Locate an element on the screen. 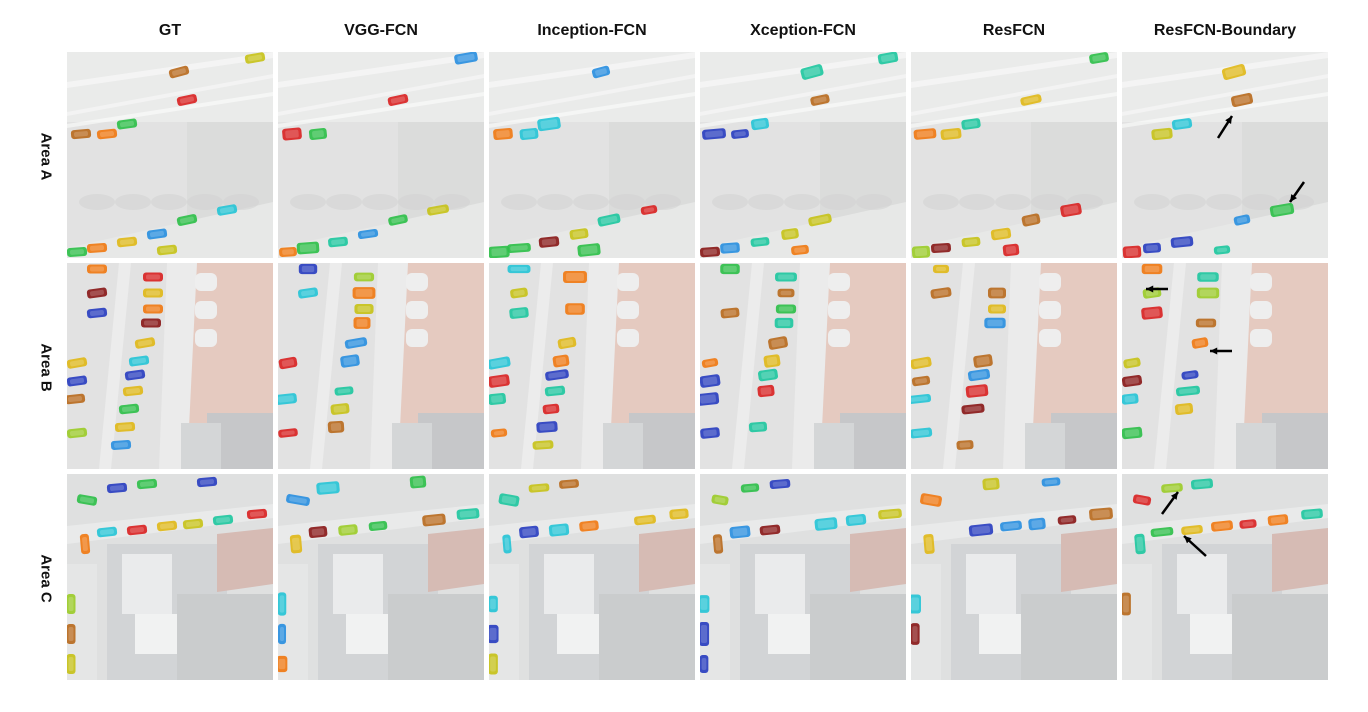 This screenshot has height=712, width=1368. column-header-inception-fcn: Inception-FCN is located at coordinates (592, 30).